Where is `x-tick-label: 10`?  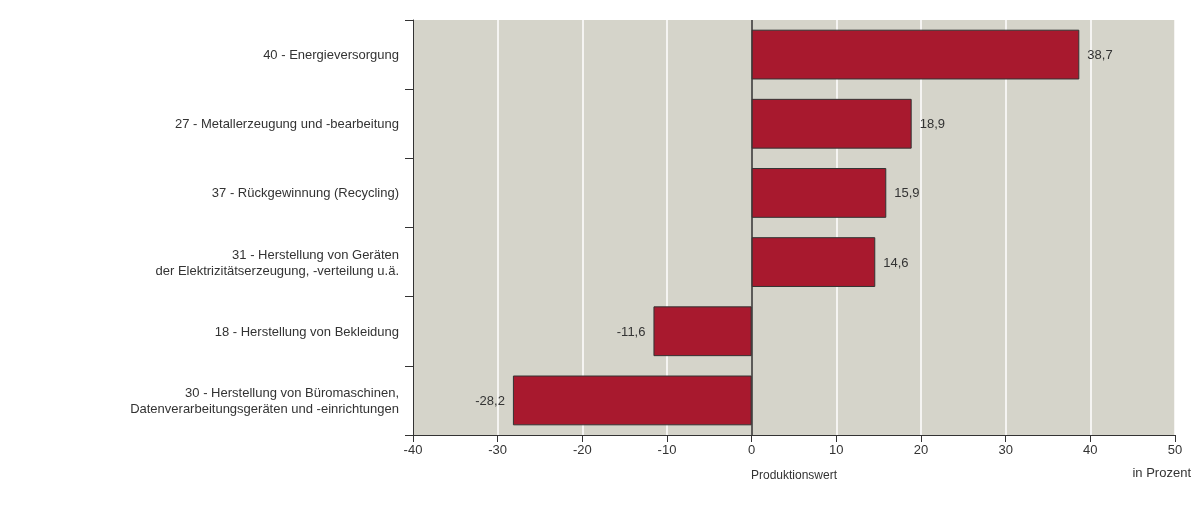
x-tick-label: 10 is located at coordinates (836, 449).